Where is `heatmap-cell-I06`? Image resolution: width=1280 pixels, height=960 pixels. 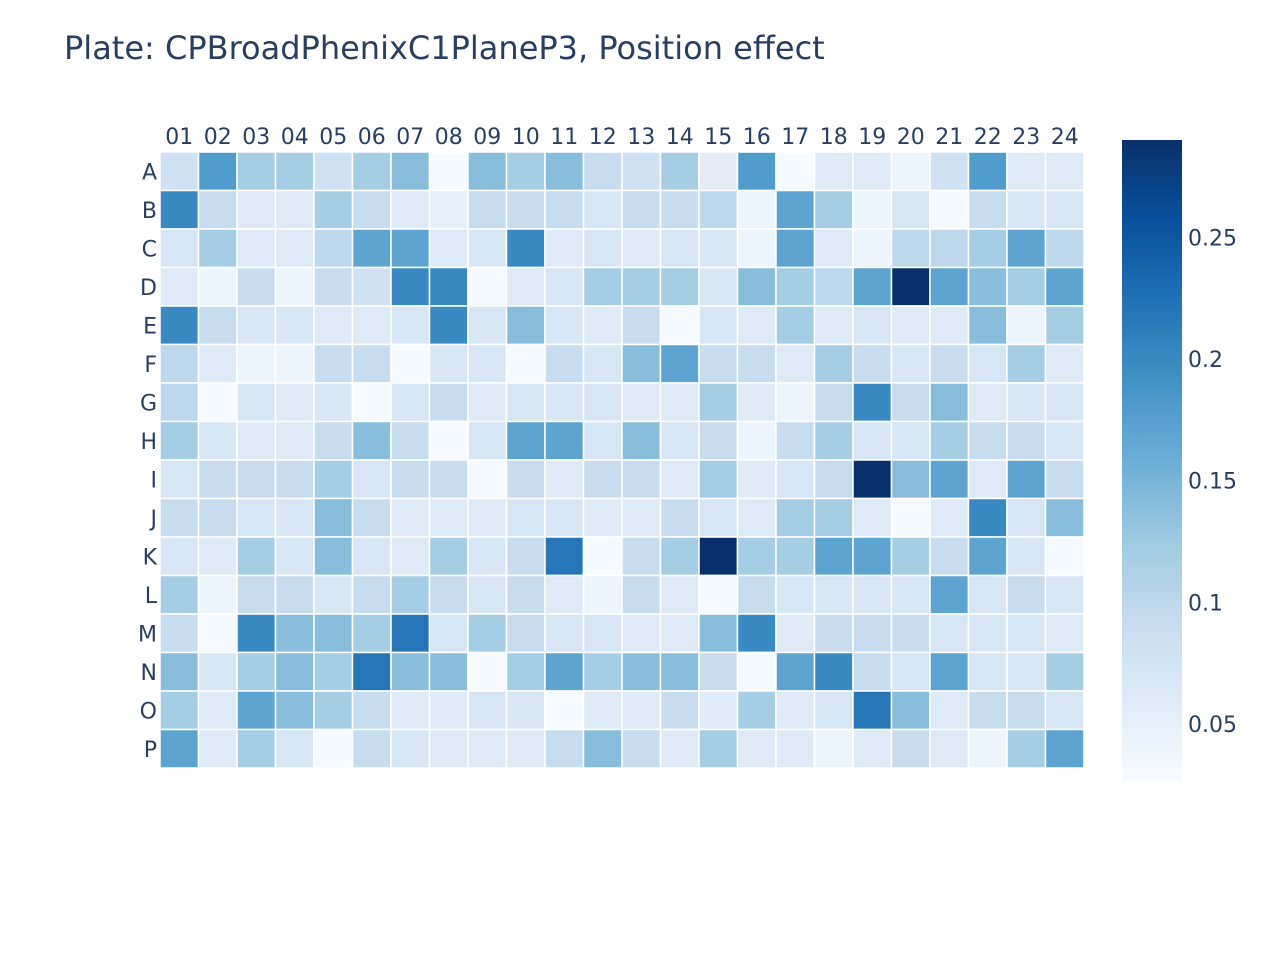
heatmap-cell-I06 is located at coordinates (371, 479).